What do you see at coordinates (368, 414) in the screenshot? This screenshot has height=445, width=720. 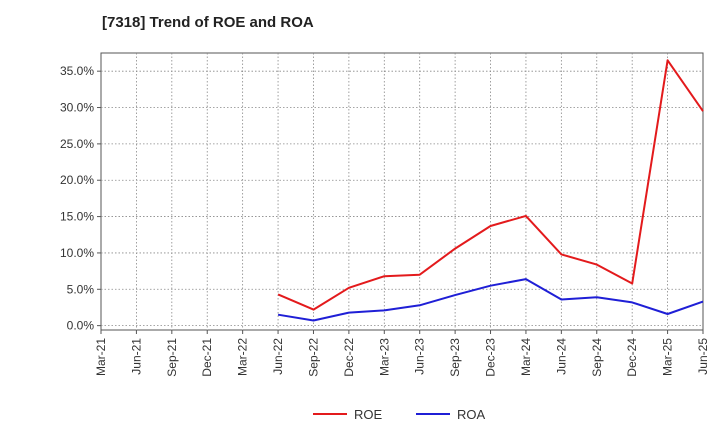 I see `legend-label-roe: ROE` at bounding box center [368, 414].